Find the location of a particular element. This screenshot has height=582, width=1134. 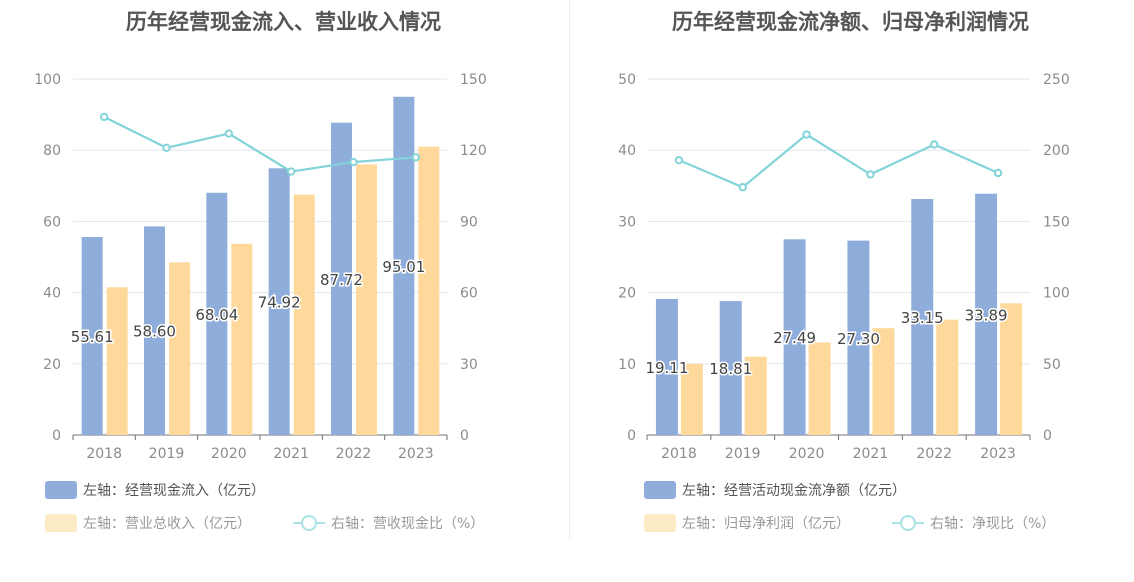

legend-item-series-3: 右轴：营收现金比（%） is located at coordinates (388, 523).